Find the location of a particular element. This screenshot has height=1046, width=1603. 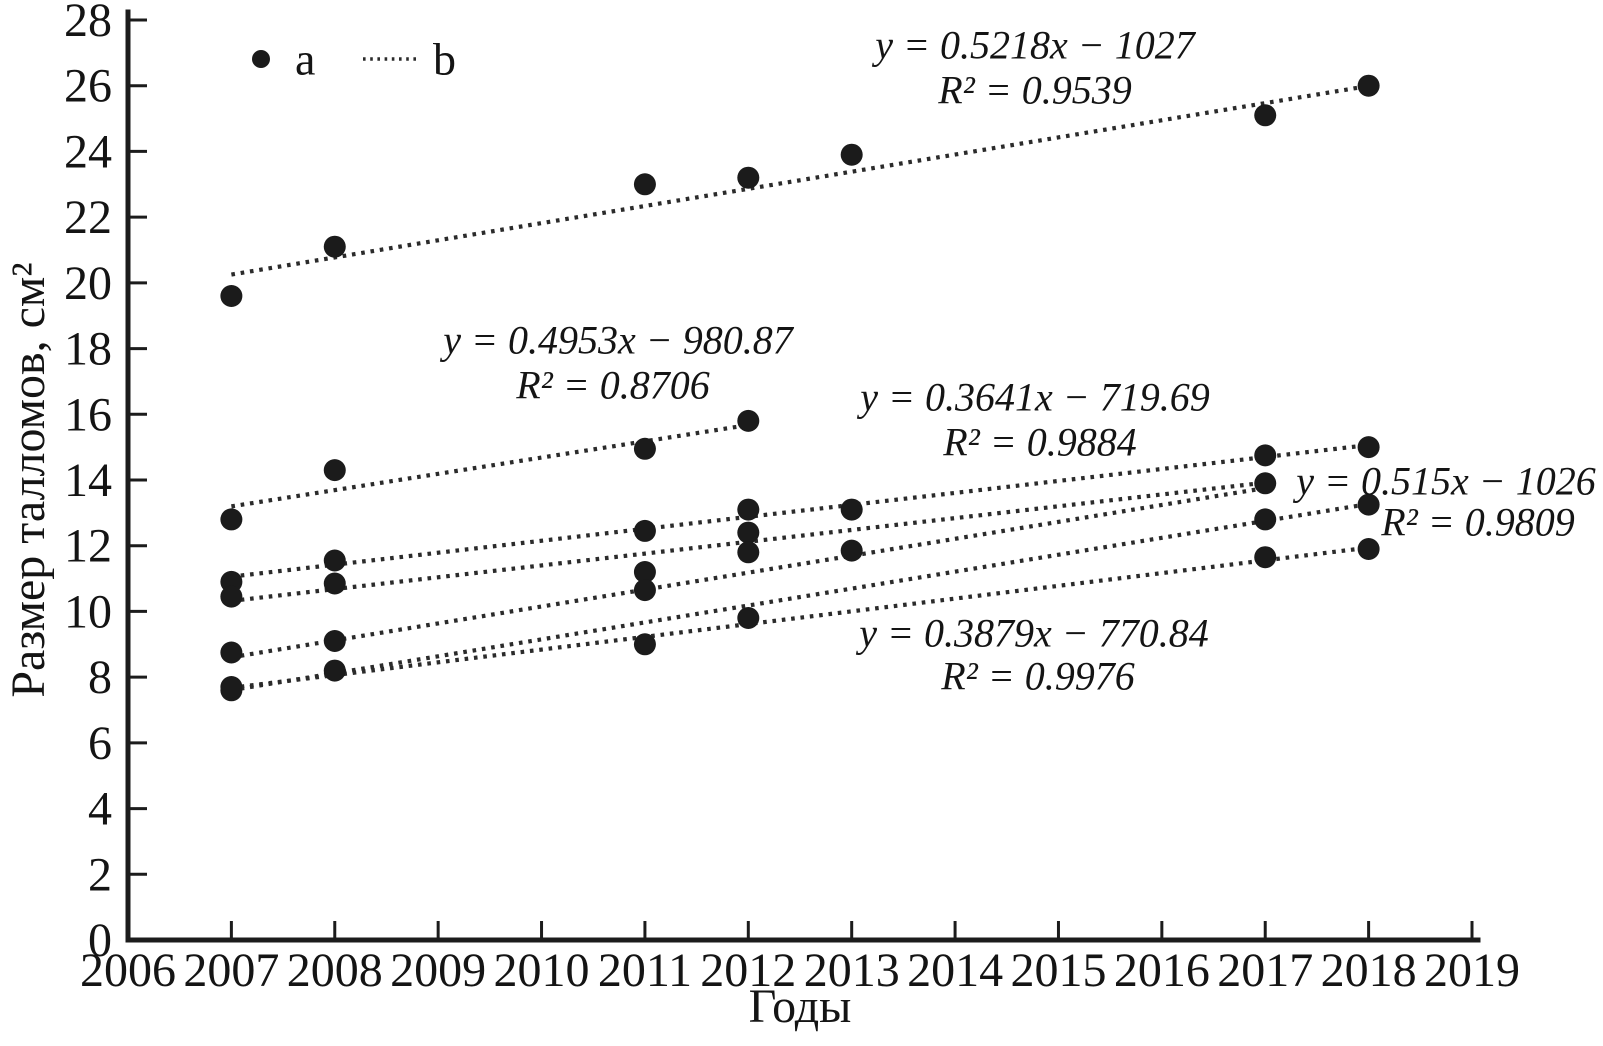

y-tick-label: 20 is located at coordinates (88, 283).